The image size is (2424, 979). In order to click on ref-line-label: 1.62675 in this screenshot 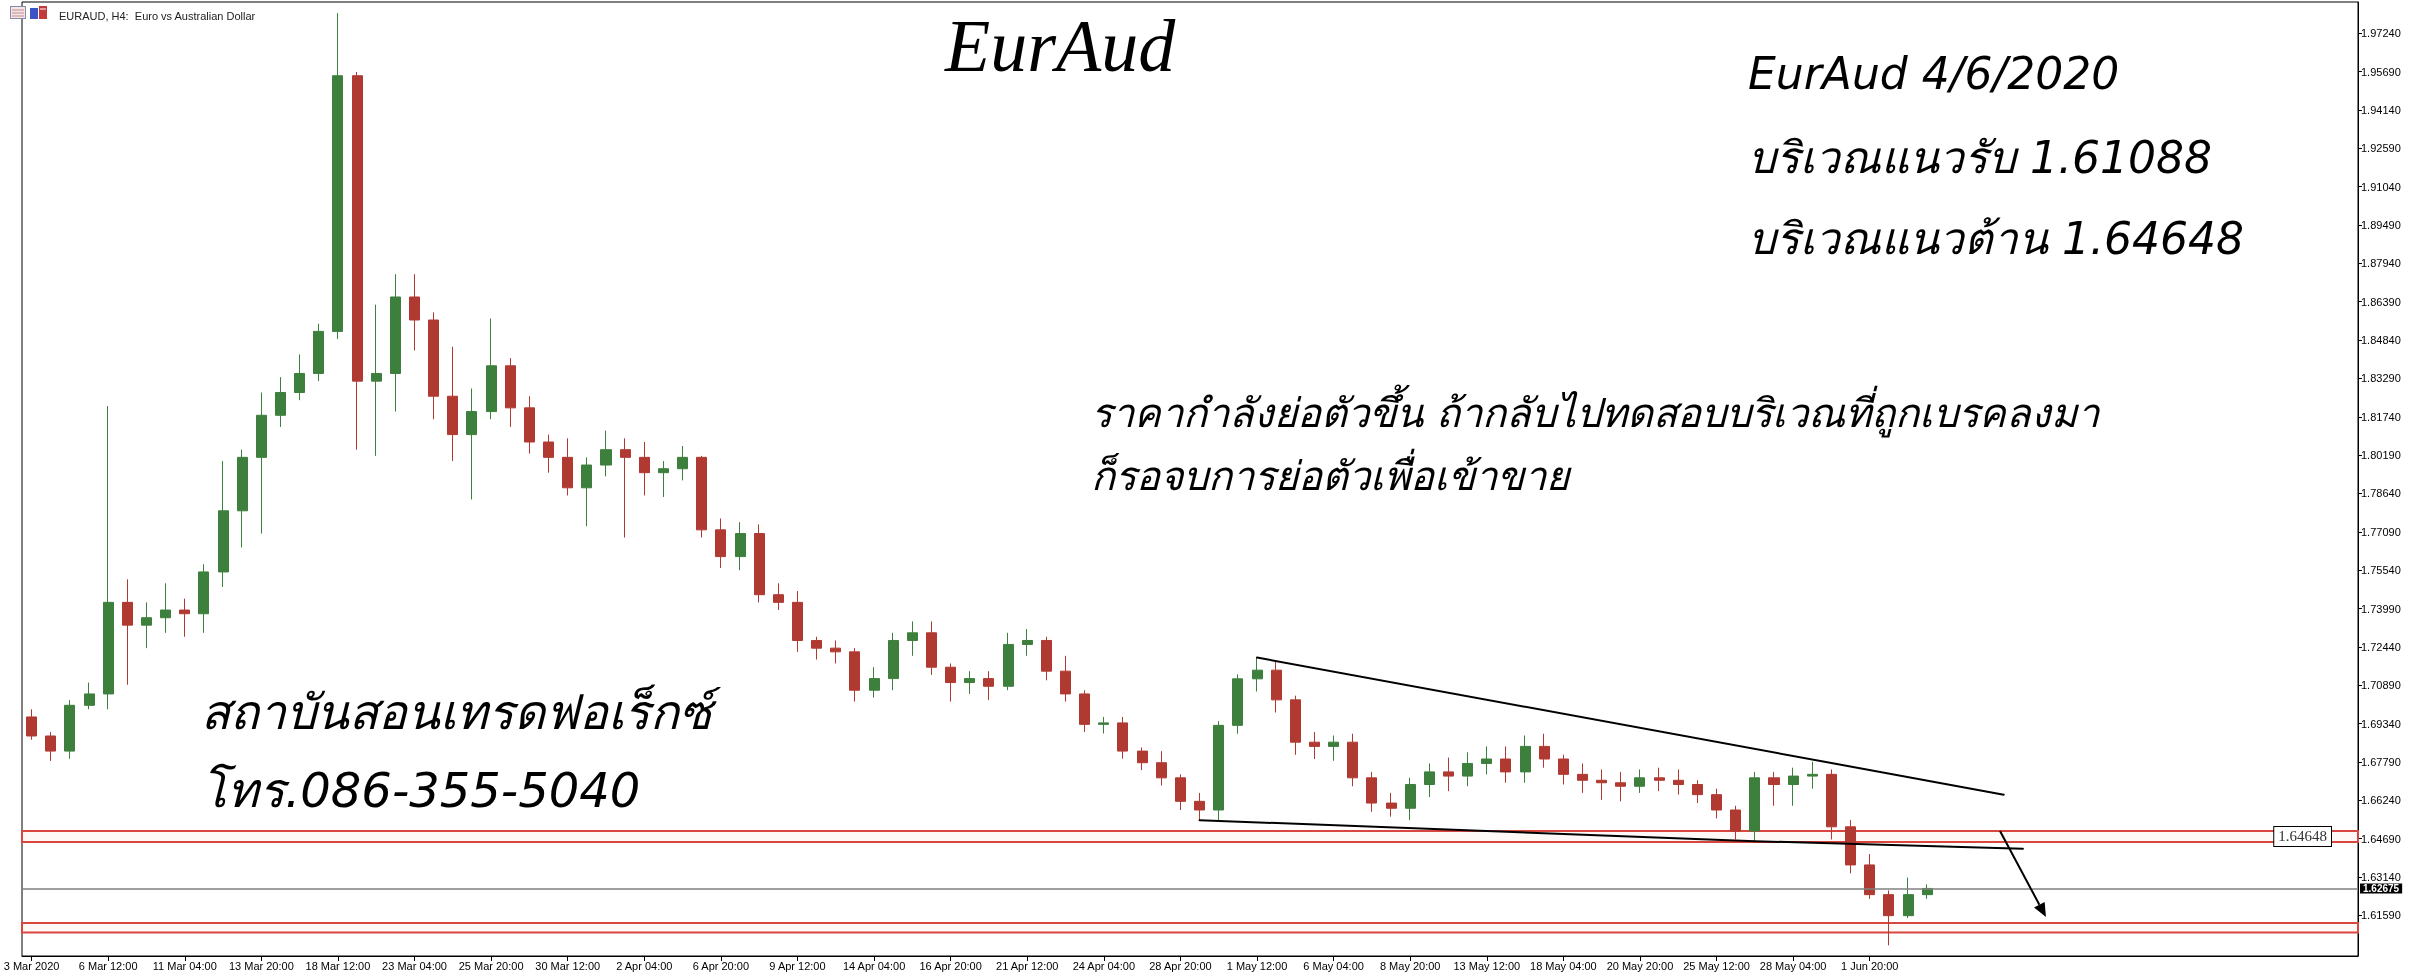, I will do `click(2381, 889)`.